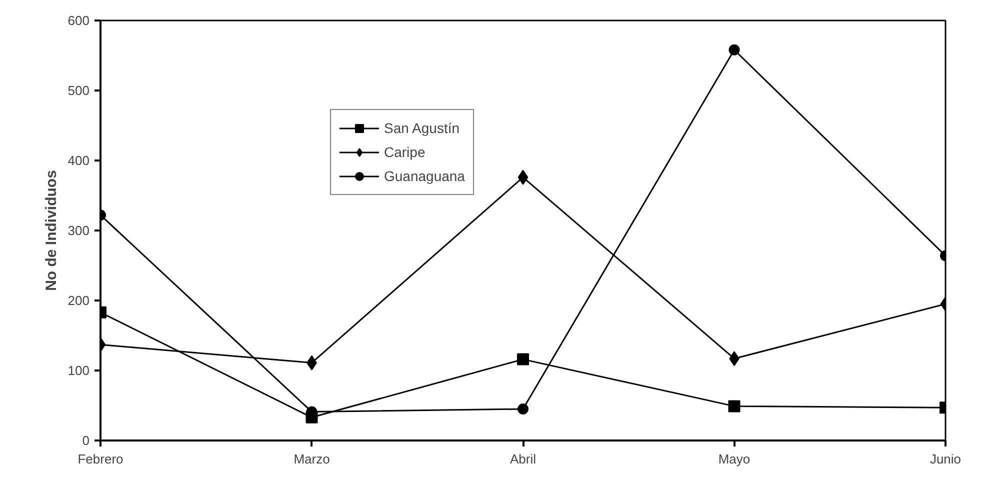 Image resolution: width=985 pixels, height=486 pixels. Describe the element at coordinates (51, 230) in the screenshot. I see `y-axis-title: No de Individuos` at that location.